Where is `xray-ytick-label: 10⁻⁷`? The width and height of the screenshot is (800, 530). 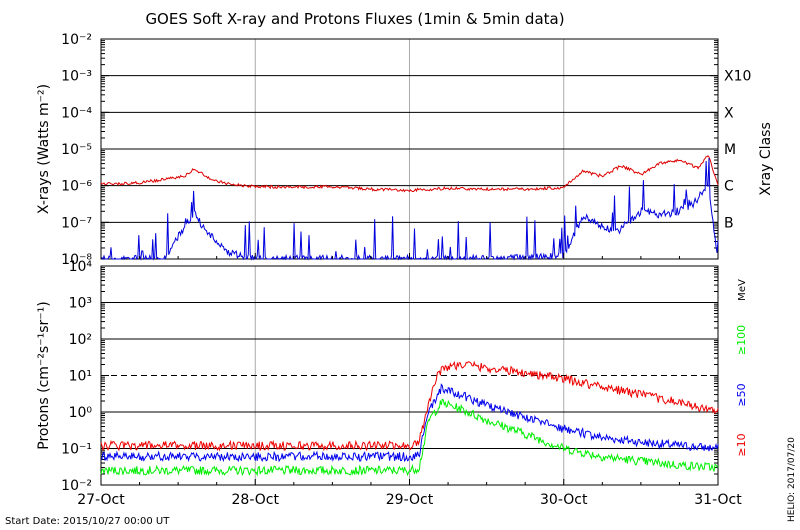 xray-ytick-label: 10⁻⁷ is located at coordinates (76, 223).